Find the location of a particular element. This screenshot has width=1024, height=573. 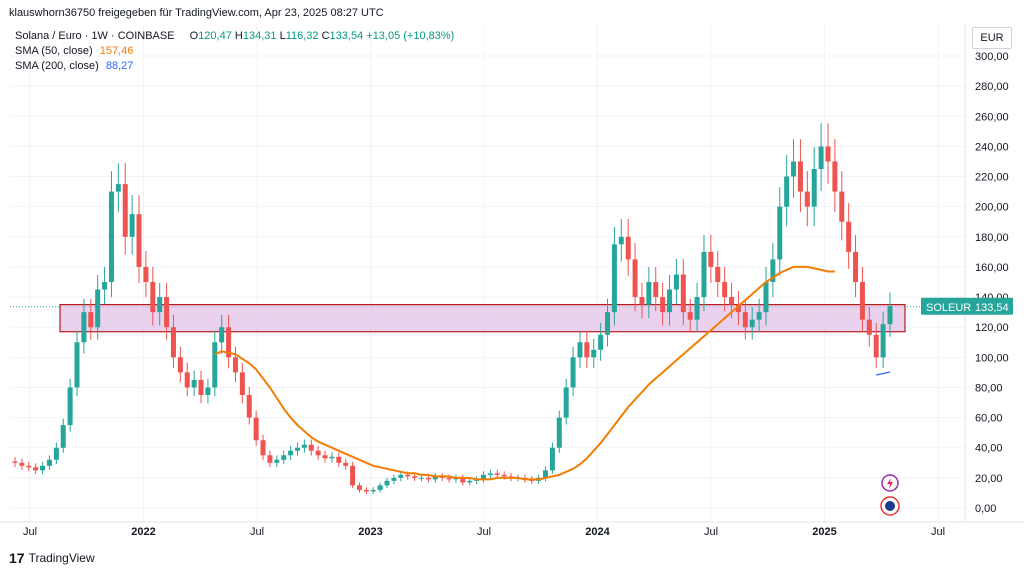

y-tick-label: 100,00 is located at coordinates (992, 358).